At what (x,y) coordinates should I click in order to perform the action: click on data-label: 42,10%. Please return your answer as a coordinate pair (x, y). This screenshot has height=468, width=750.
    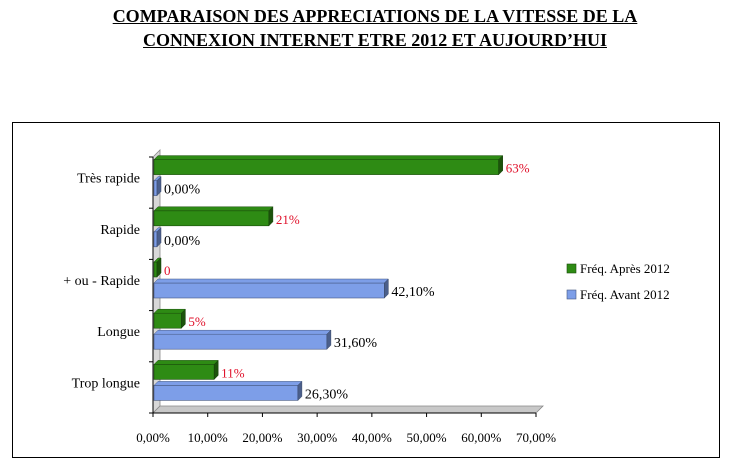
    Looking at the image, I should click on (413, 292).